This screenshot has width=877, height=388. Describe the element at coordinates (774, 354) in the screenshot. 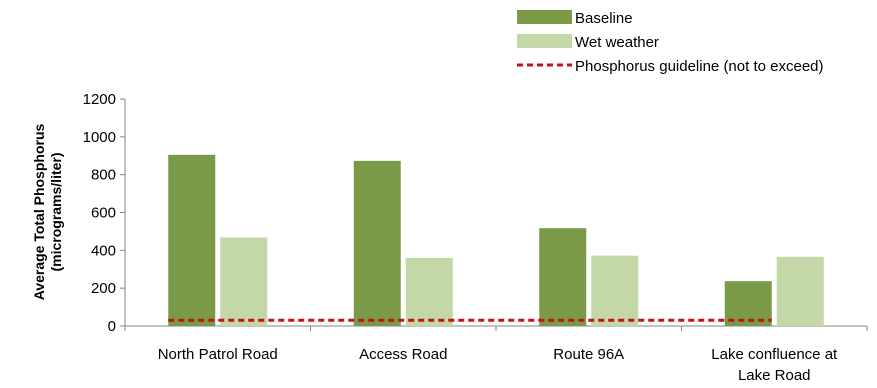

I see `x-category-label: Lake confluence at` at that location.